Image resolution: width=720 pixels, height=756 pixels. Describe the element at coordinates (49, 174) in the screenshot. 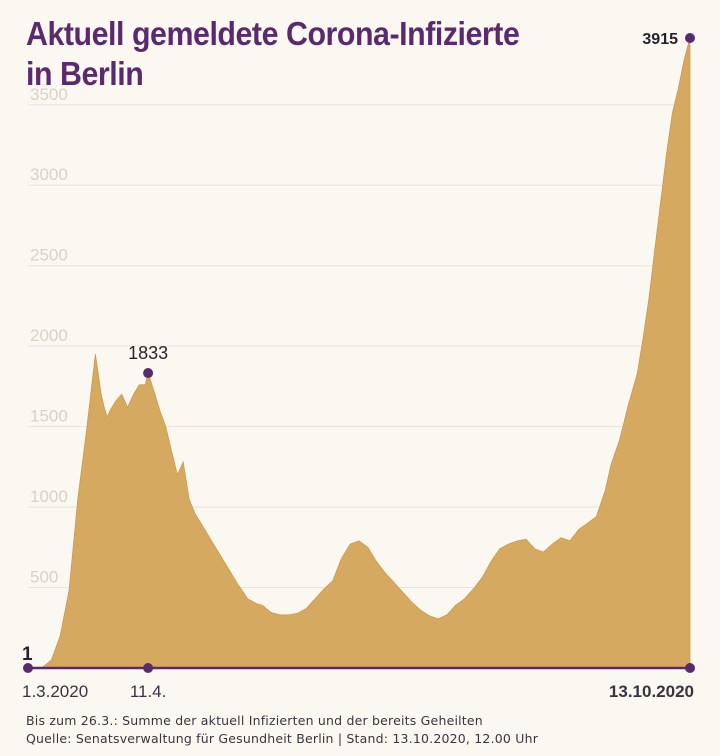

I see `y-tick-label-3000: 3000` at that location.